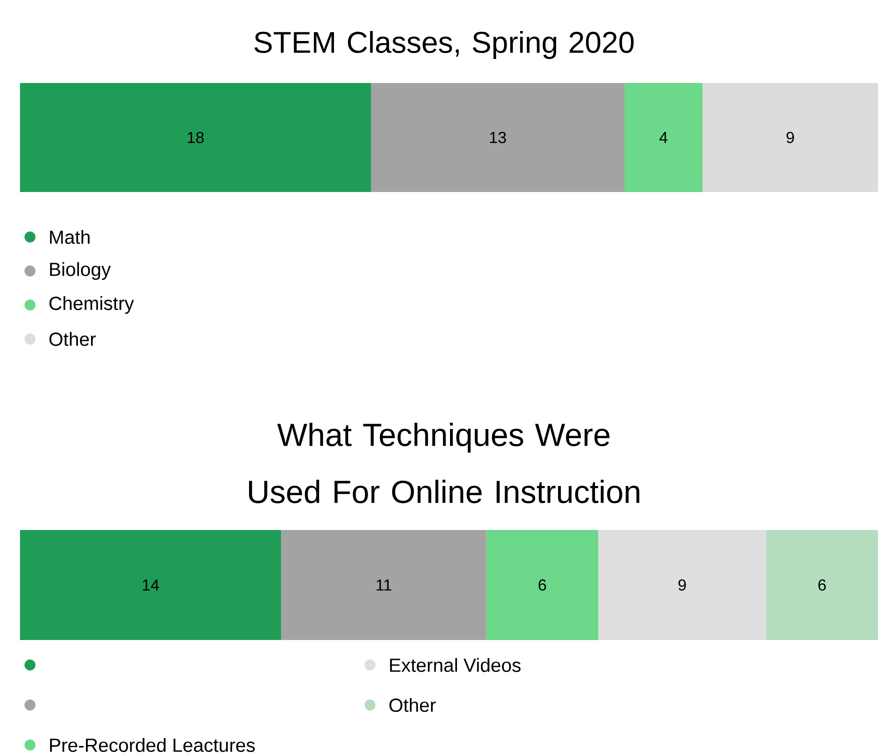  I want to click on legend-label: Chemistry, so click(91, 305).